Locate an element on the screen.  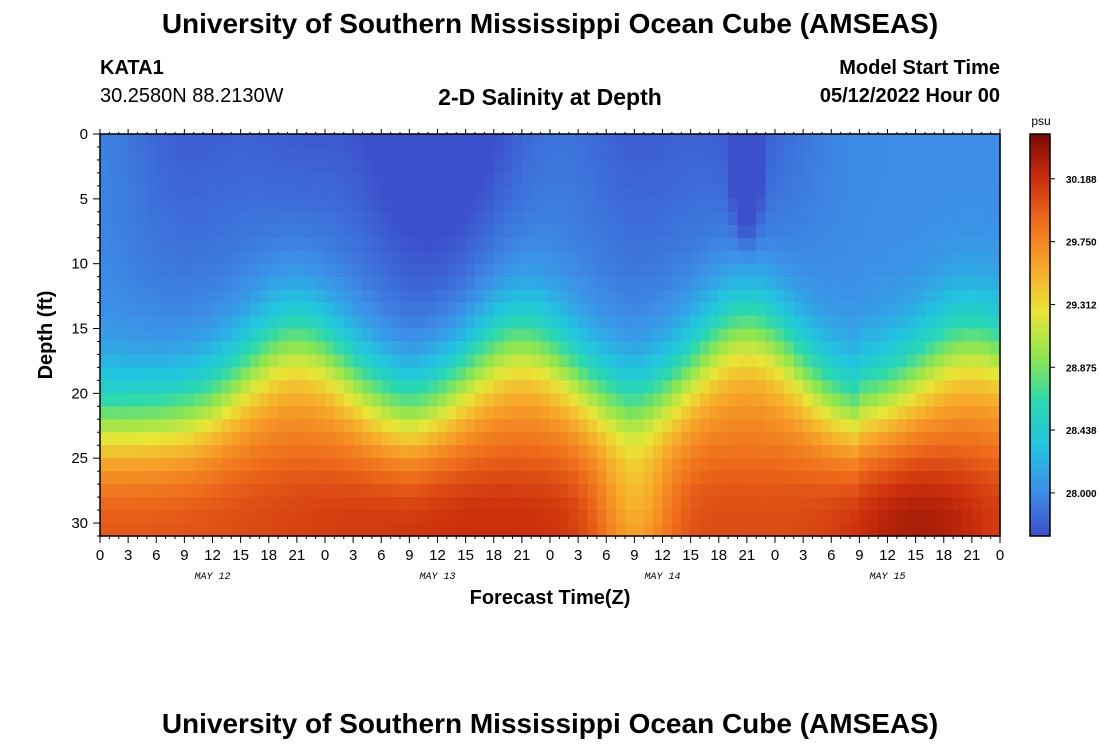
colorbar-tick-label: 29.750 is located at coordinates (1081, 243).